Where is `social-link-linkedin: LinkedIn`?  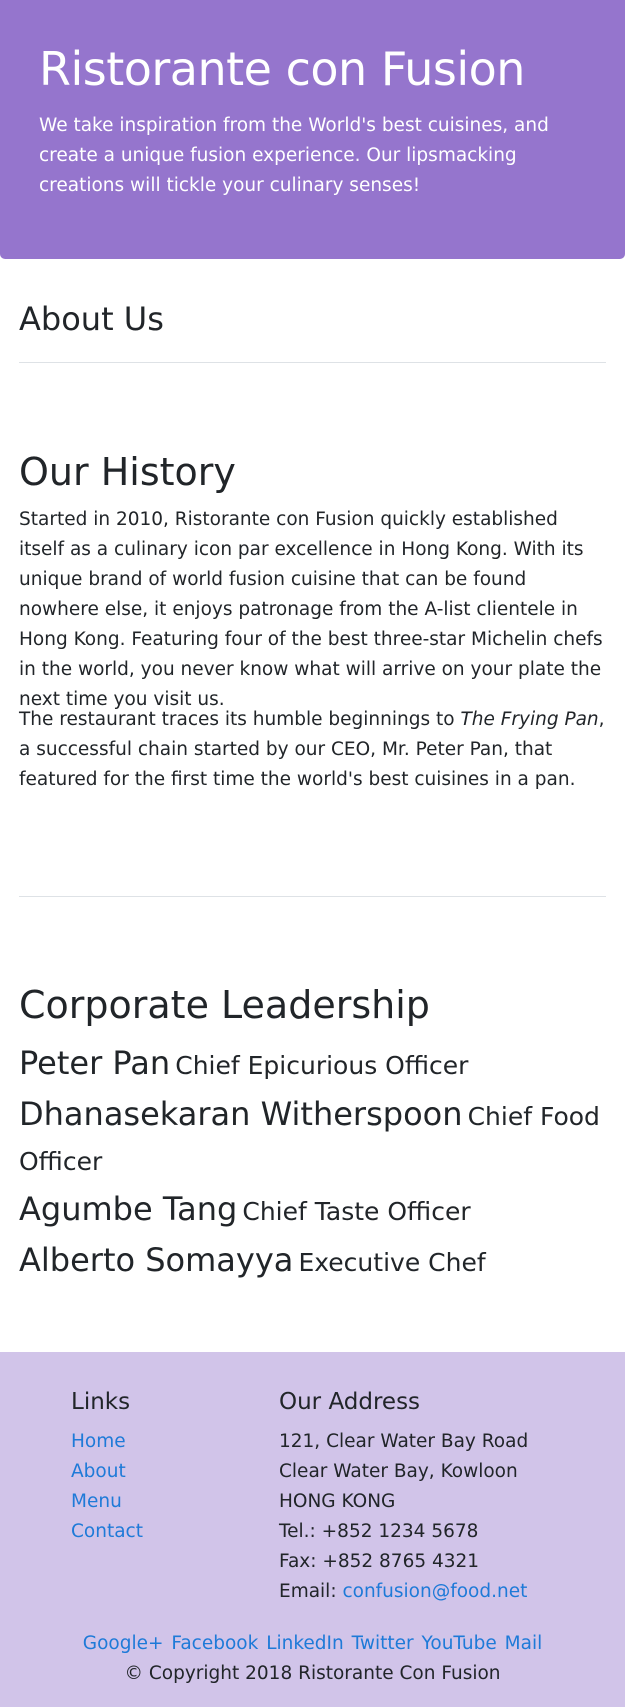
social-link-linkedin: LinkedIn is located at coordinates (305, 1643).